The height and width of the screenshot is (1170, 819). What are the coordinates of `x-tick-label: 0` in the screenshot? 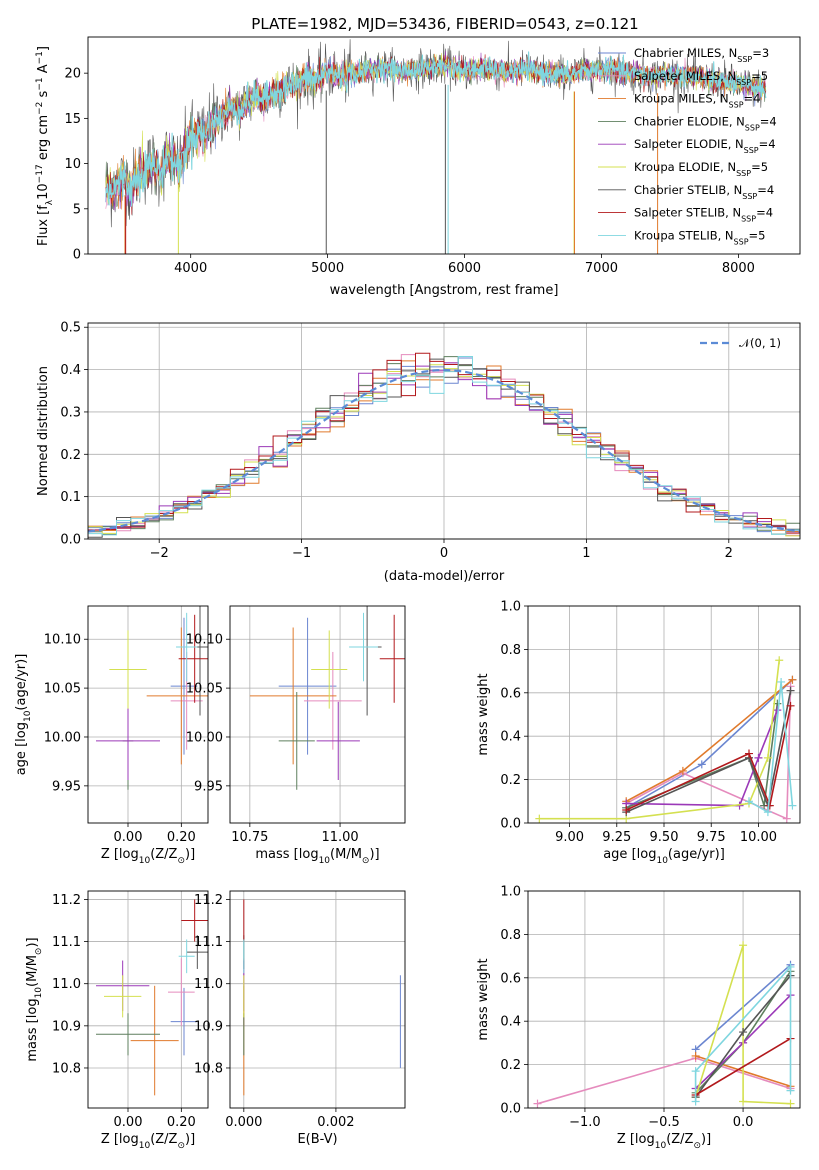 It's located at (444, 553).